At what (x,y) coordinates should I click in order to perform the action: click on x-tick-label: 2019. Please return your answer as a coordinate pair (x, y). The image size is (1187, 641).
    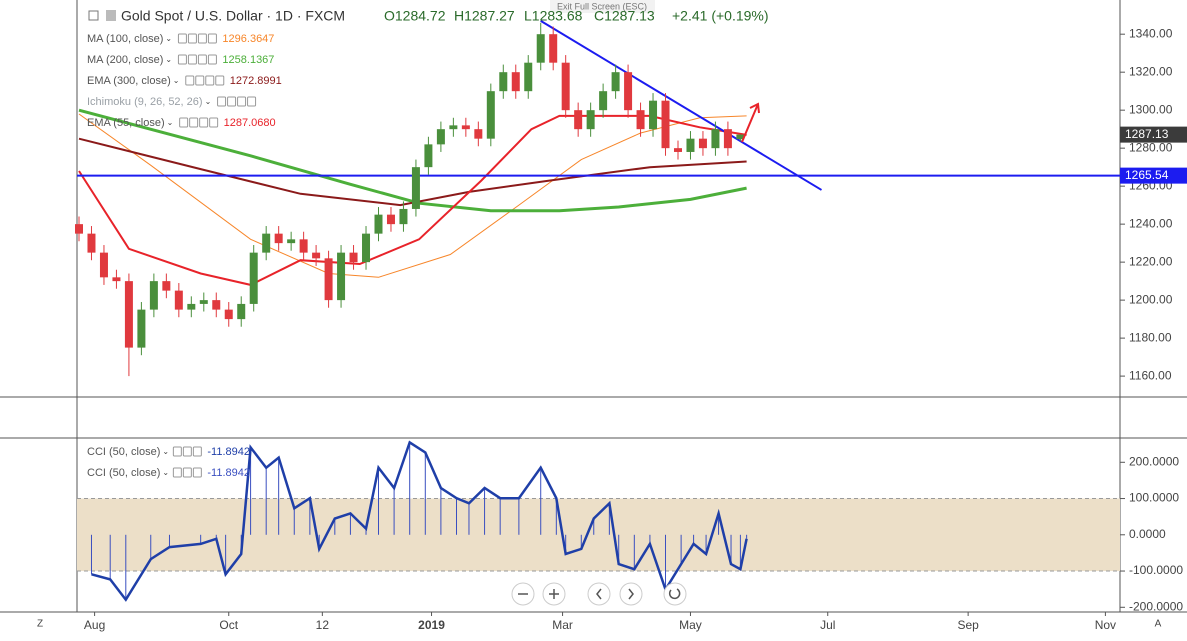
    Looking at the image, I should click on (431, 625).